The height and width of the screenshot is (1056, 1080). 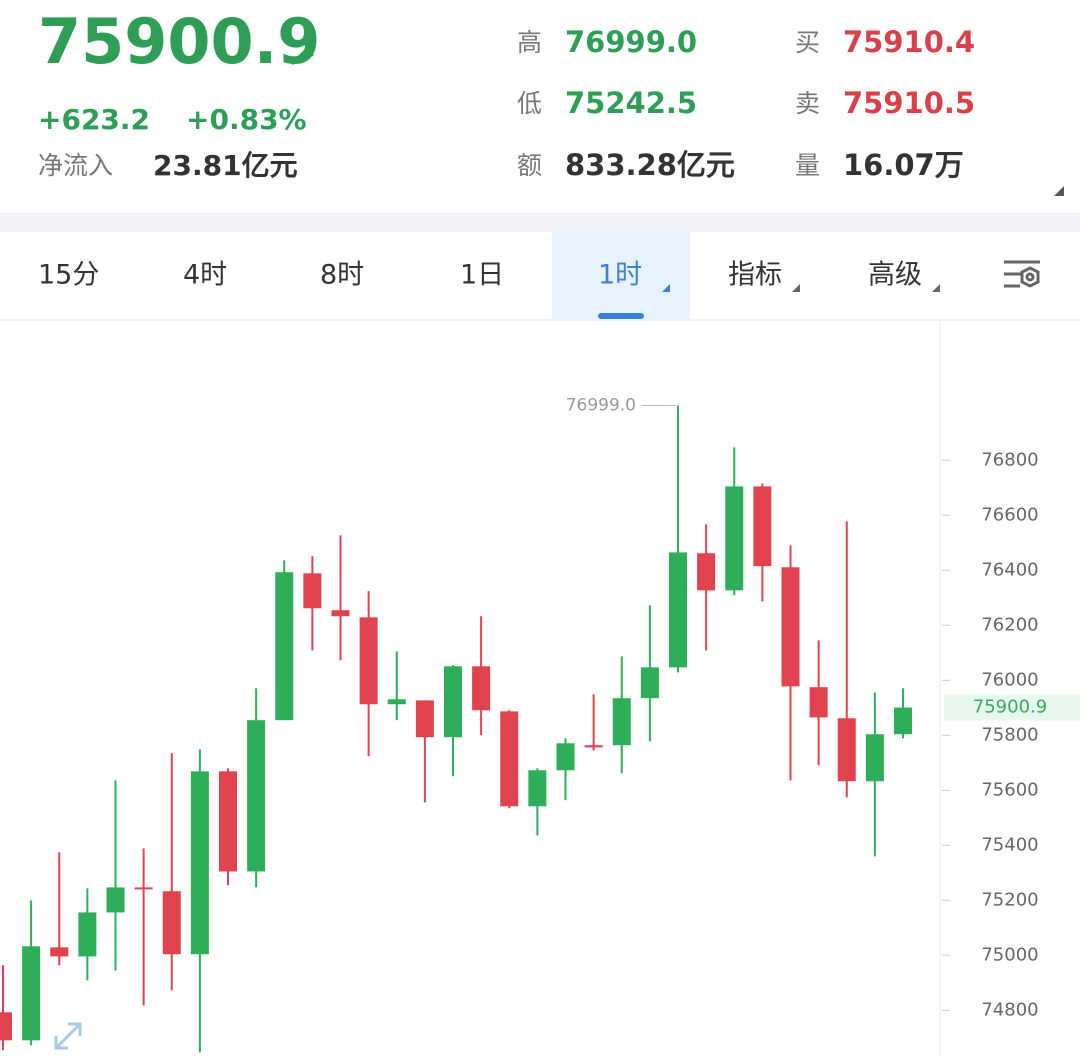 I want to click on y-tick-label: 75000, so click(x=1009, y=954).